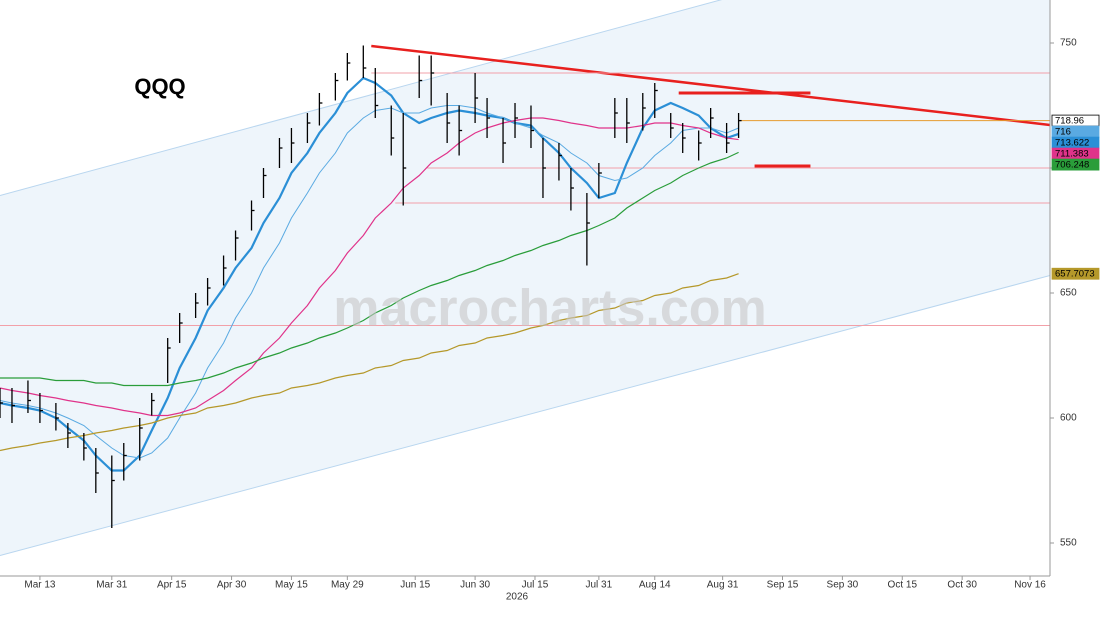 The height and width of the screenshot is (619, 1100). Describe the element at coordinates (1072, 143) in the screenshot. I see `last-value-label: 713.622` at that location.